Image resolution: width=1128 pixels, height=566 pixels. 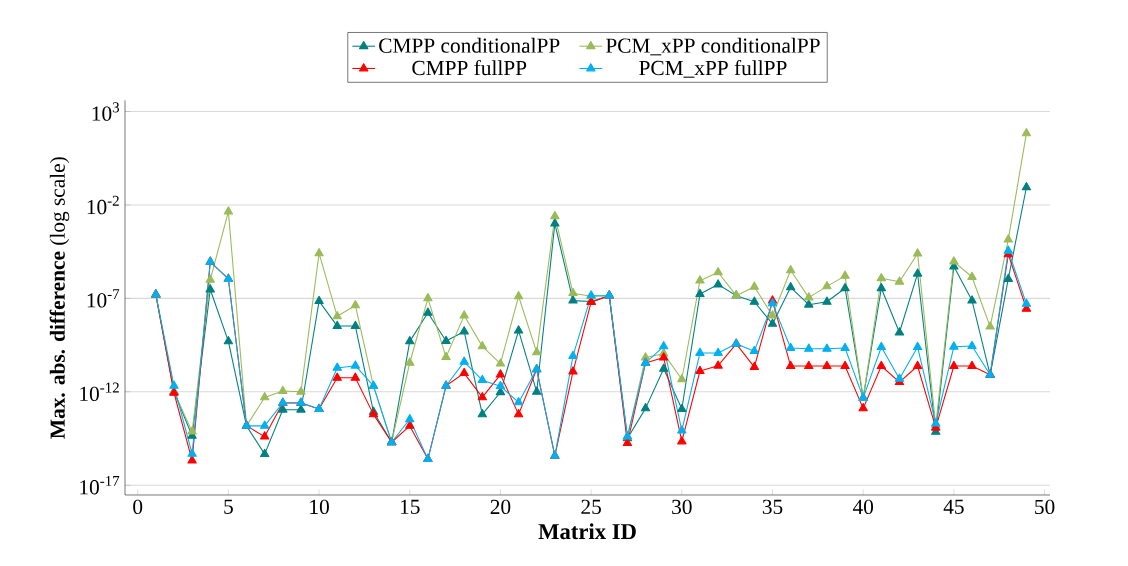 I want to click on x-tick-label: 10, so click(x=319, y=507).